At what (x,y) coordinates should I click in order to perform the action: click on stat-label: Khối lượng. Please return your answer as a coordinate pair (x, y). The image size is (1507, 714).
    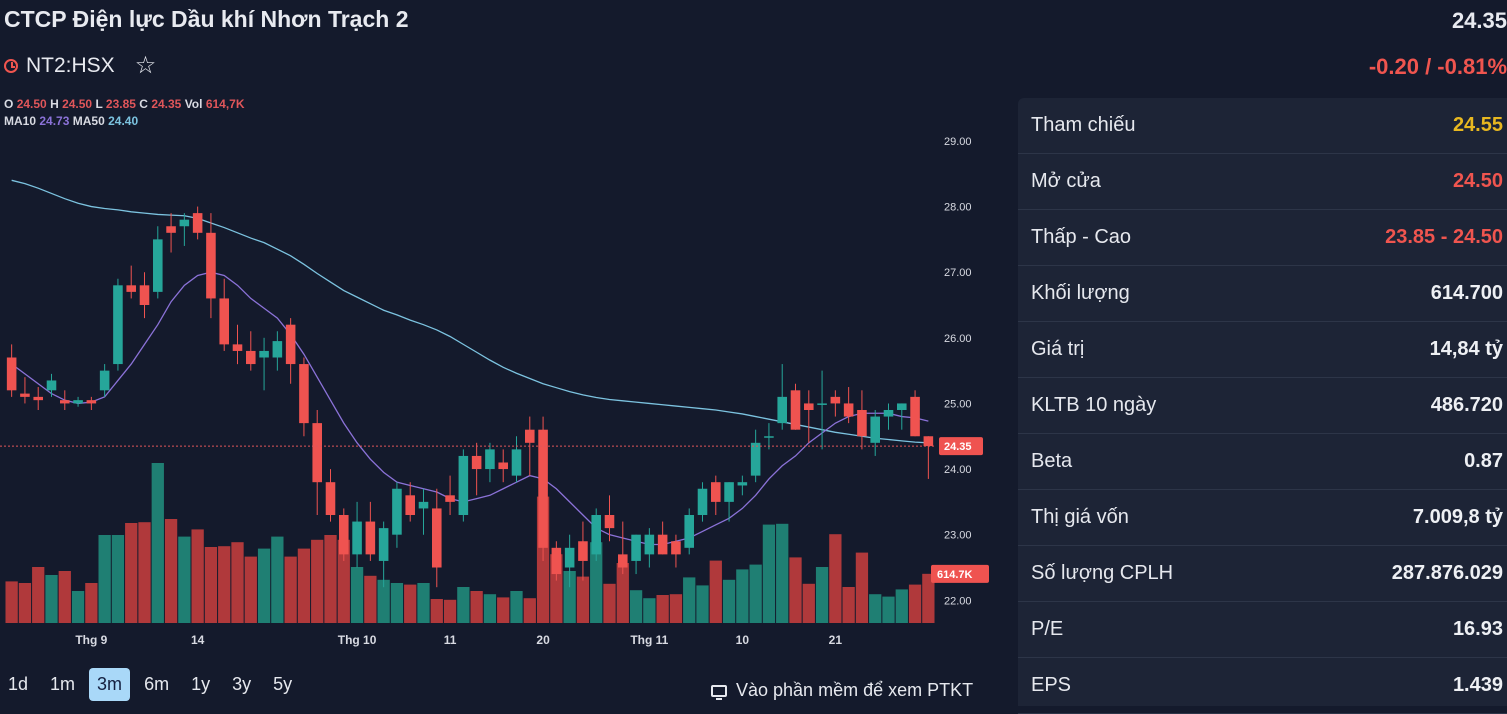
    Looking at the image, I should click on (1080, 293).